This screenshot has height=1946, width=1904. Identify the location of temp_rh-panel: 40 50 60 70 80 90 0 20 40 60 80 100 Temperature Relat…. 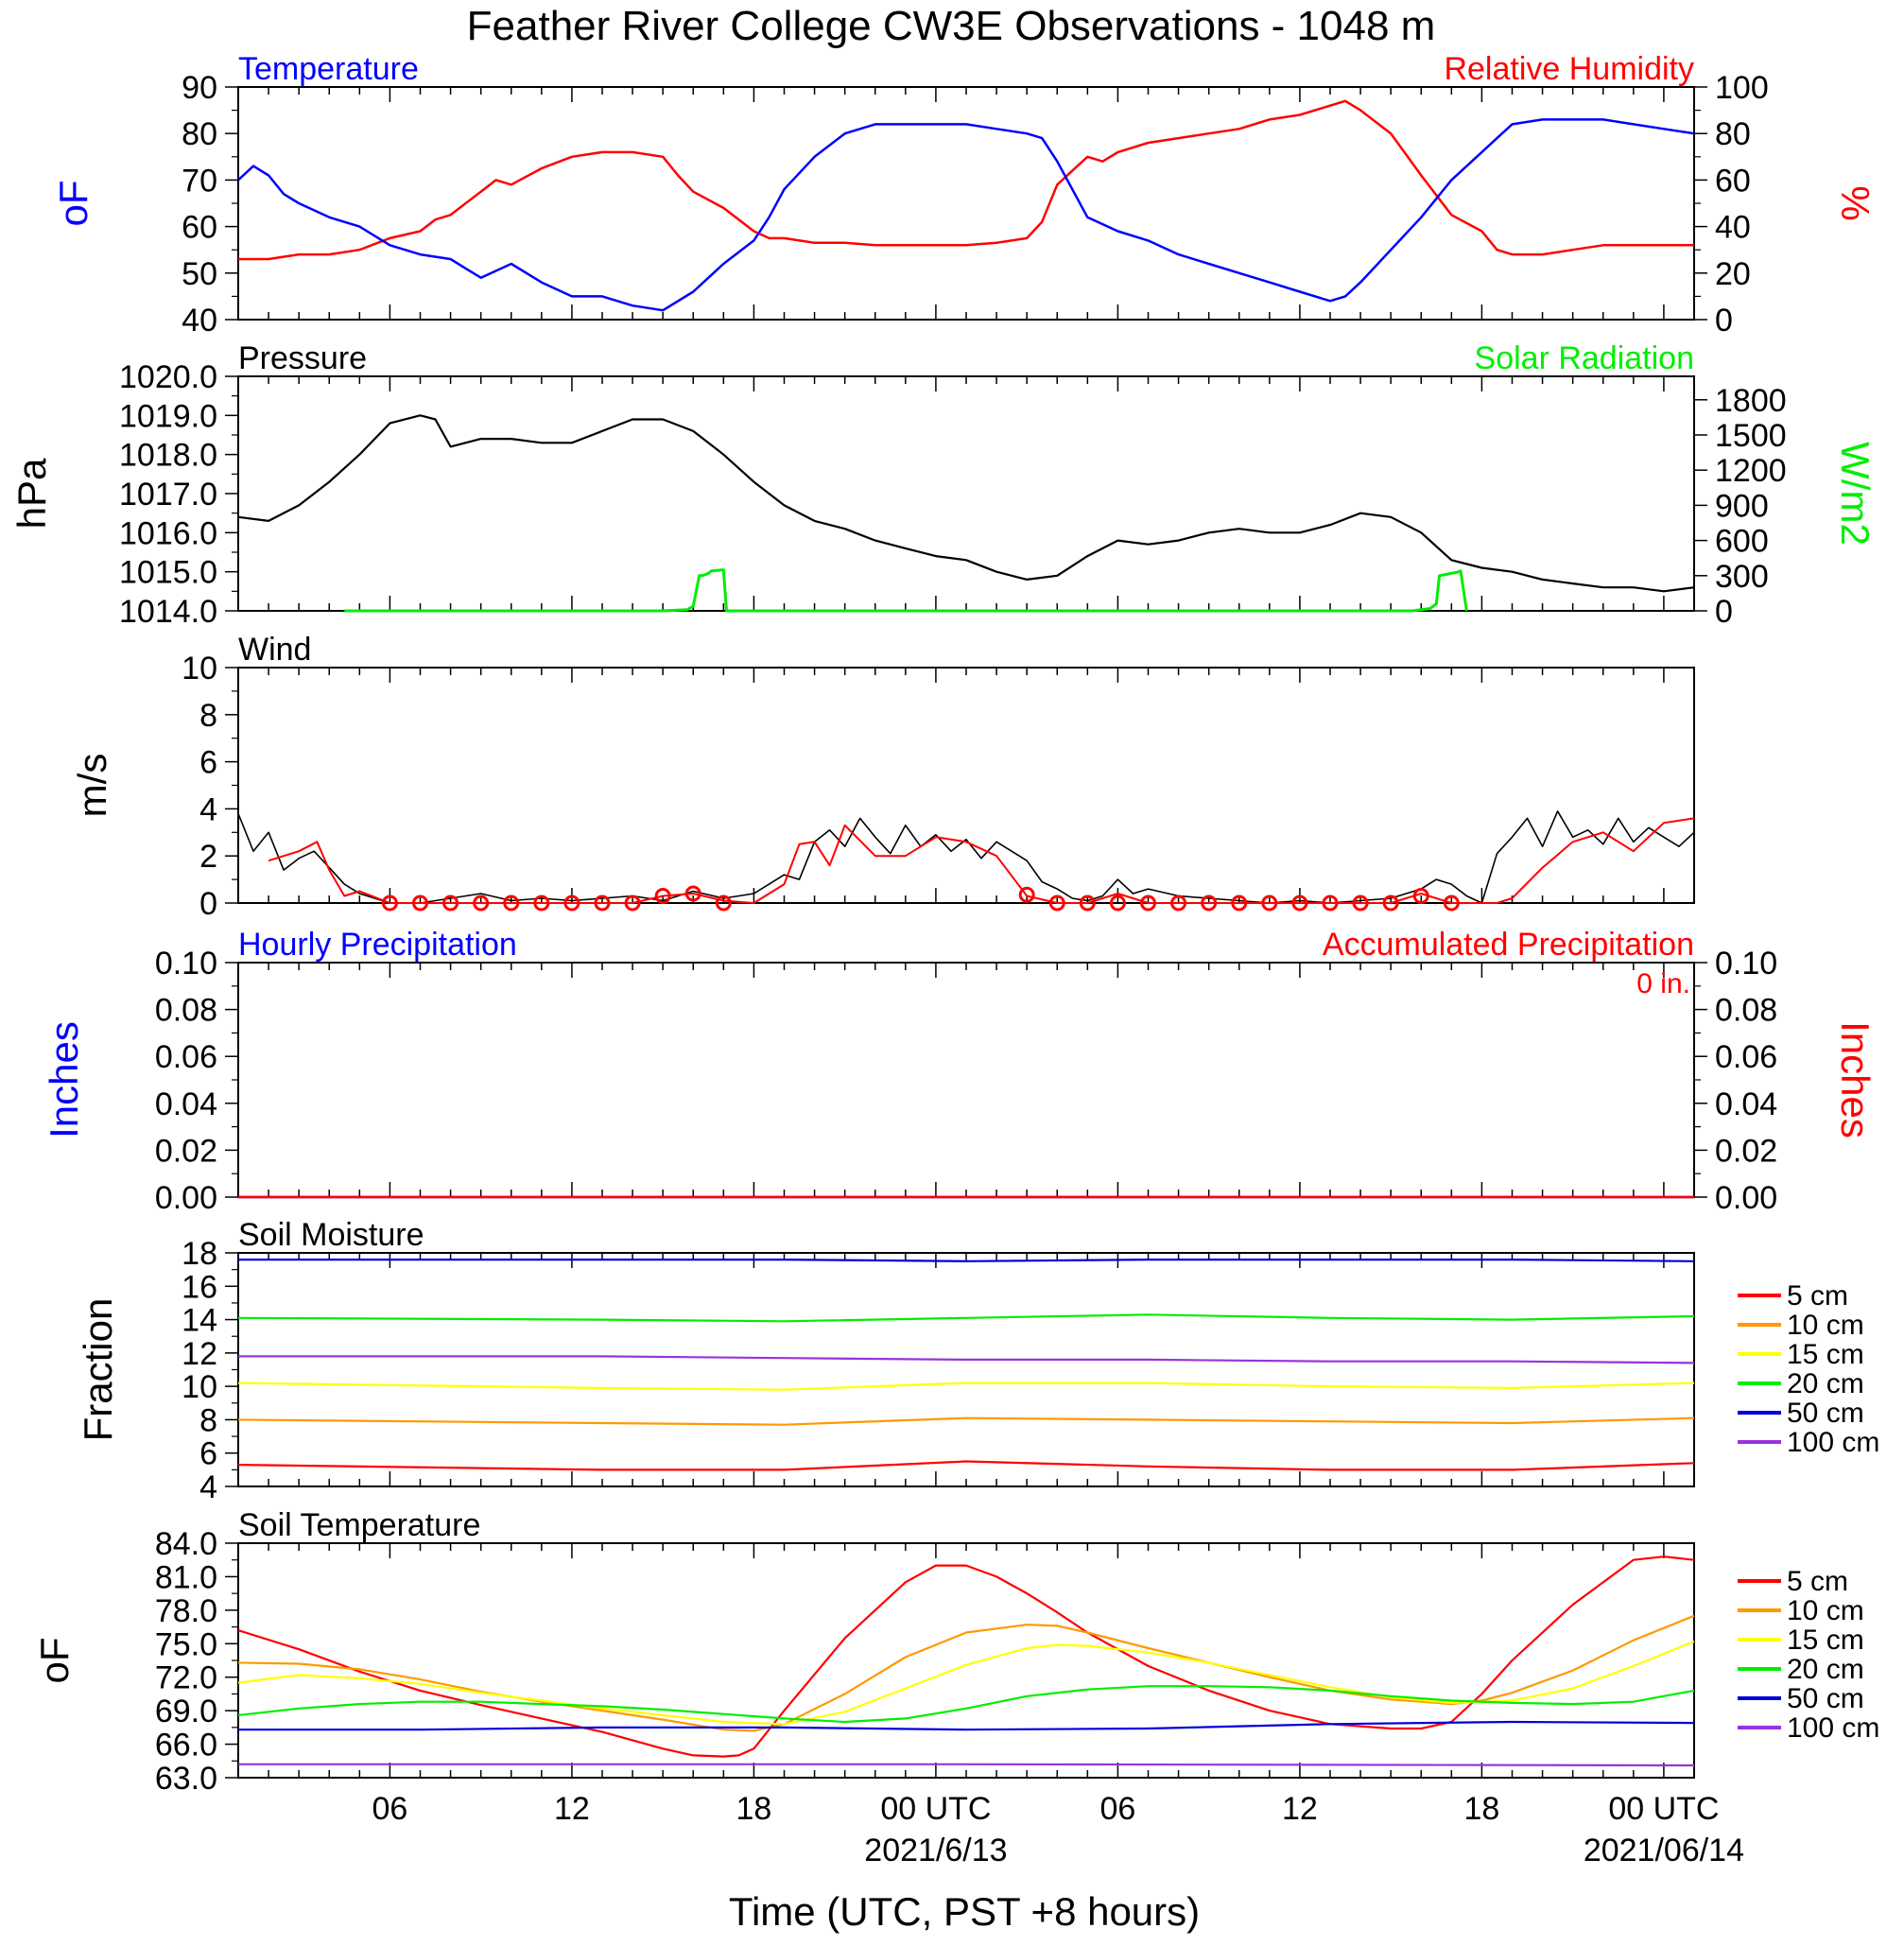
(964, 195).